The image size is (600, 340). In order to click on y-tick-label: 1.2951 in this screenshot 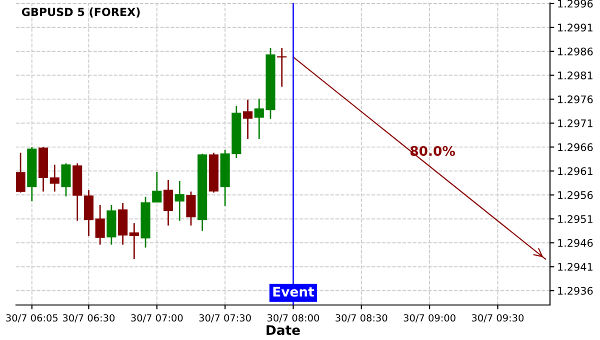, I will do `click(575, 219)`.